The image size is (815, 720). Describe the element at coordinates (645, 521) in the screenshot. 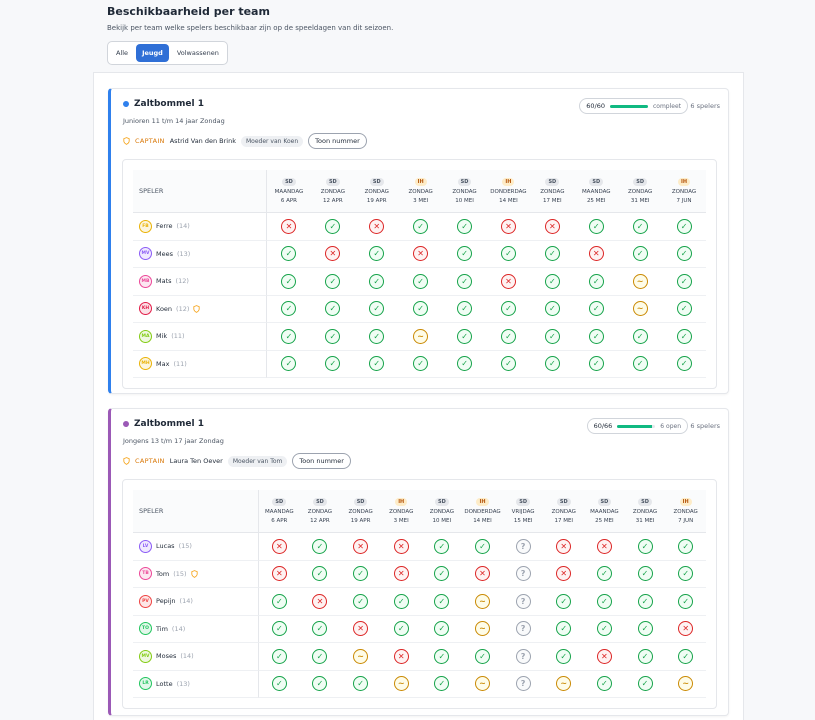

I see `match-date: 31 MEI` at that location.